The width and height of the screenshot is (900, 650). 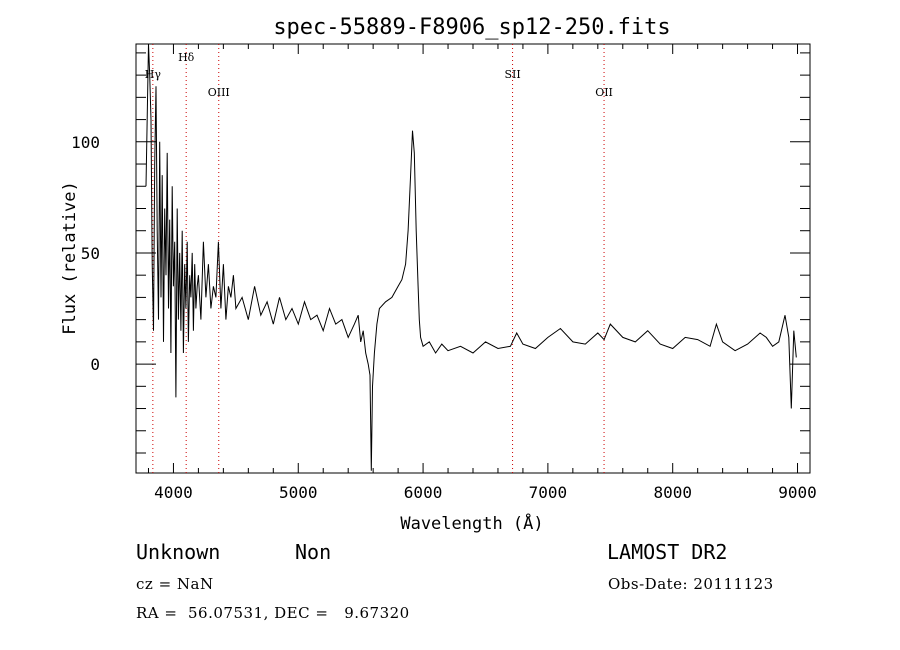 I want to click on chart-title: spec-55889-F8906_sp12-250.fits, so click(x=471, y=27).